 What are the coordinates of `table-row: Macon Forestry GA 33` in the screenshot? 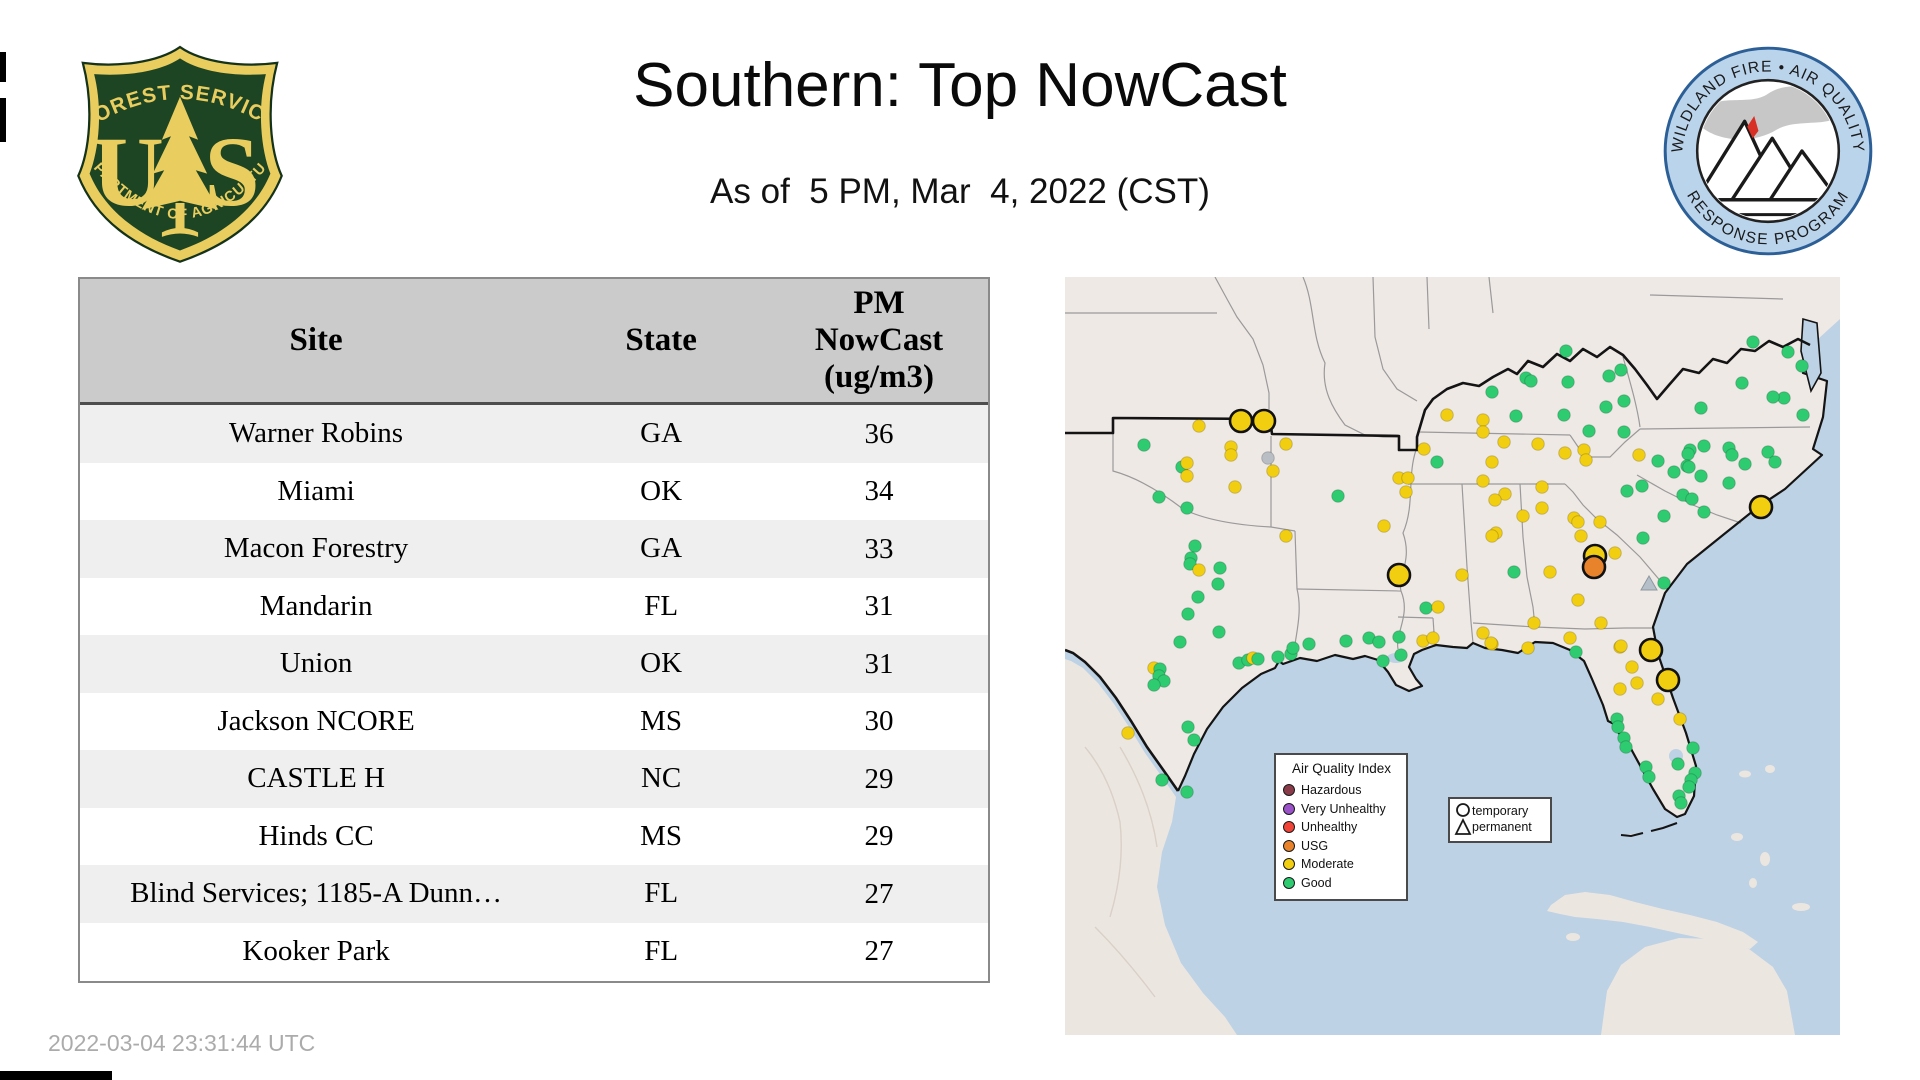 It's located at (534, 549).